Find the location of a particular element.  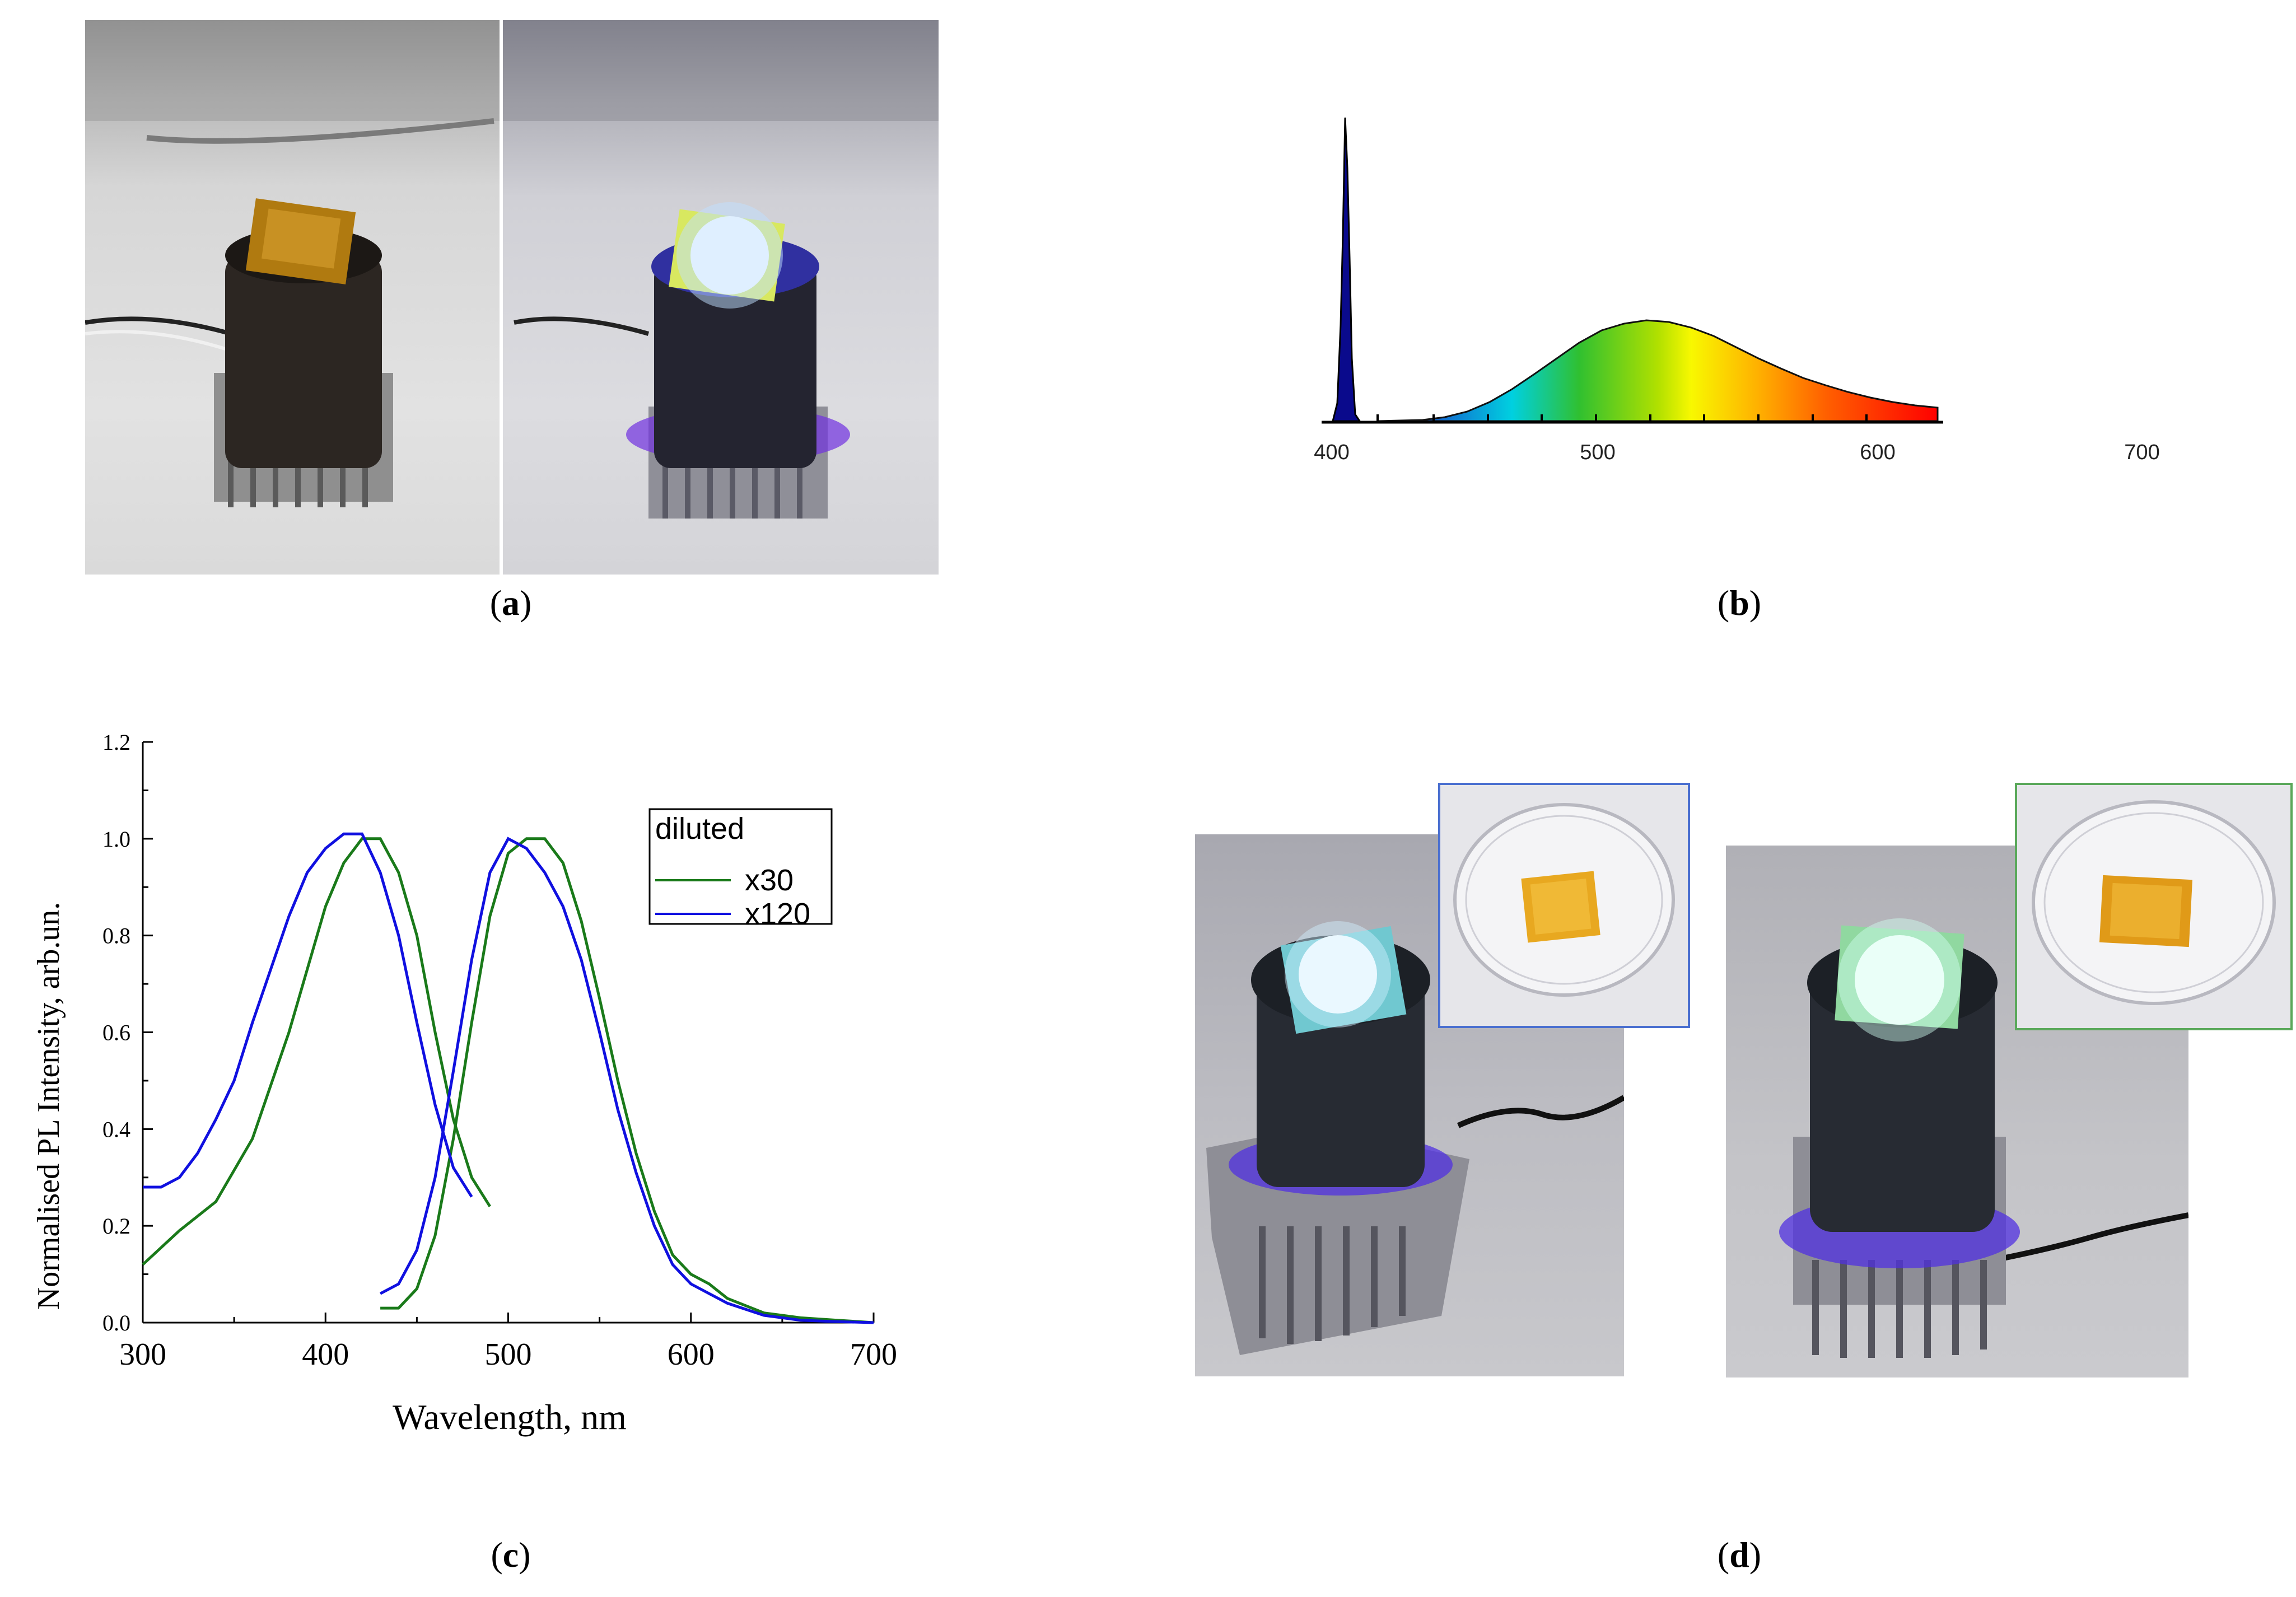

inset-d-left is located at coordinates (1564, 905).